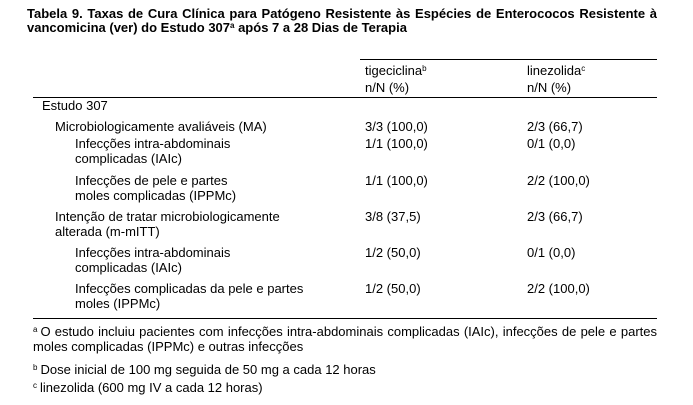 This screenshot has height=405, width=693. Describe the element at coordinates (549, 87) in the screenshot. I see `column-unit-linezolida: n/N (%)` at that location.